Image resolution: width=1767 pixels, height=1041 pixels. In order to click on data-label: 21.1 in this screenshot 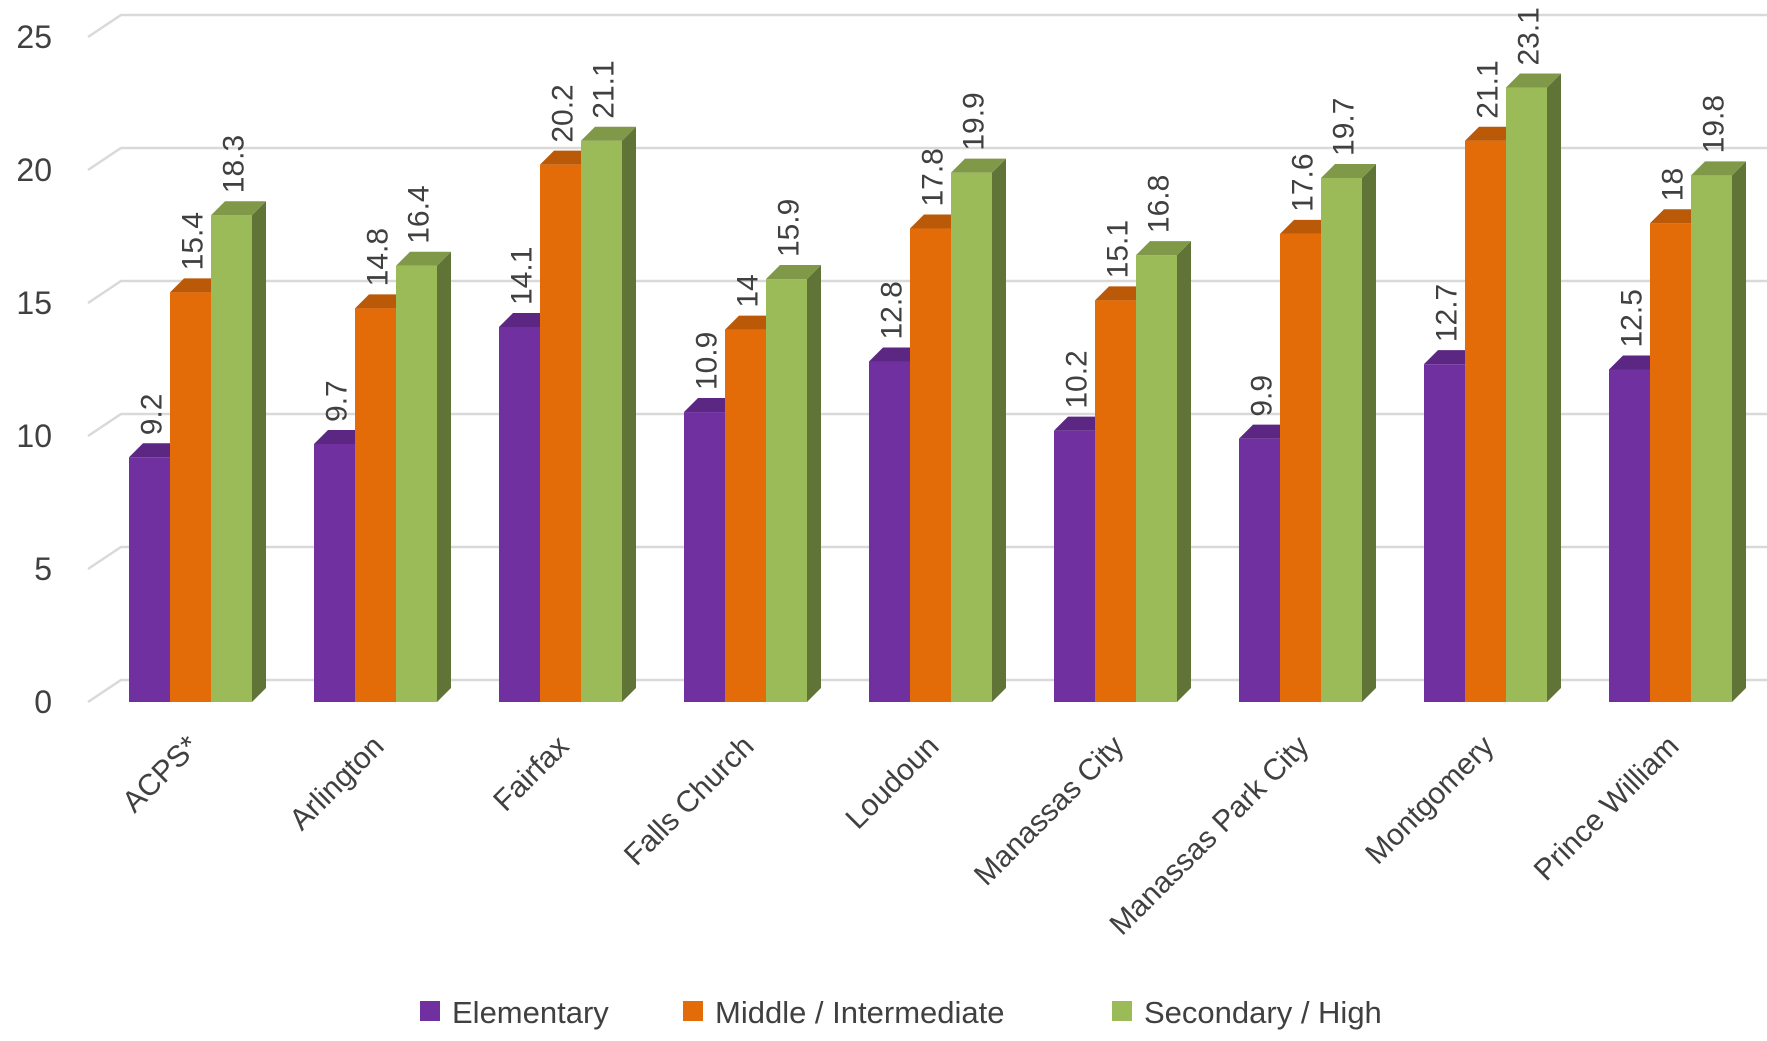, I will do `click(604, 89)`.